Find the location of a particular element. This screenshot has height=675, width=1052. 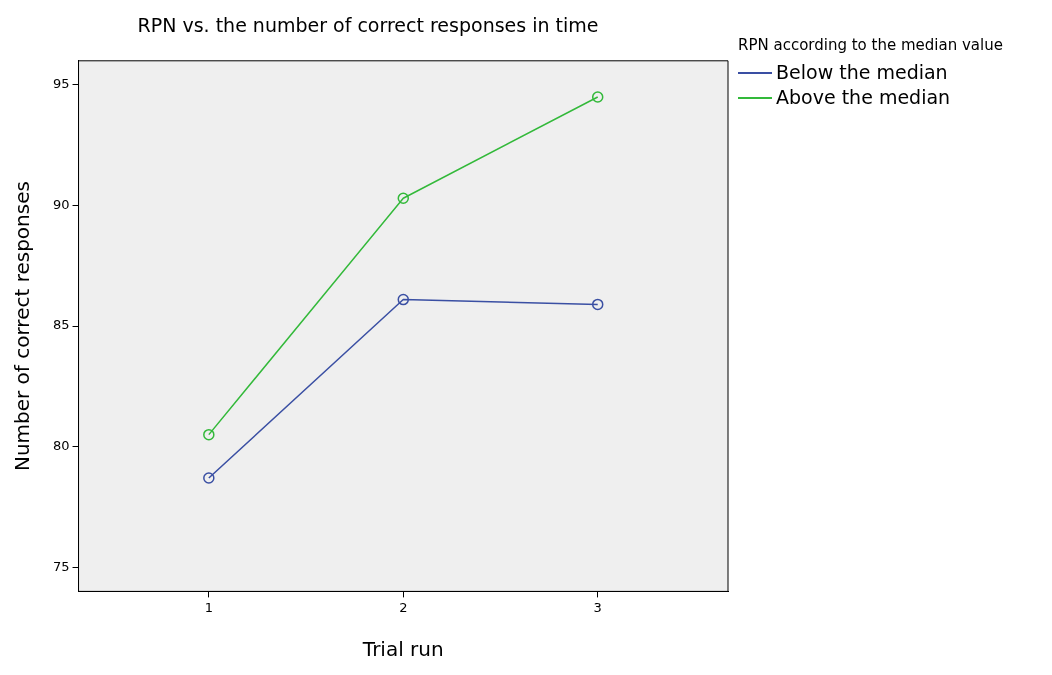

x-axis-title: Trial run is located at coordinates (402, 649).